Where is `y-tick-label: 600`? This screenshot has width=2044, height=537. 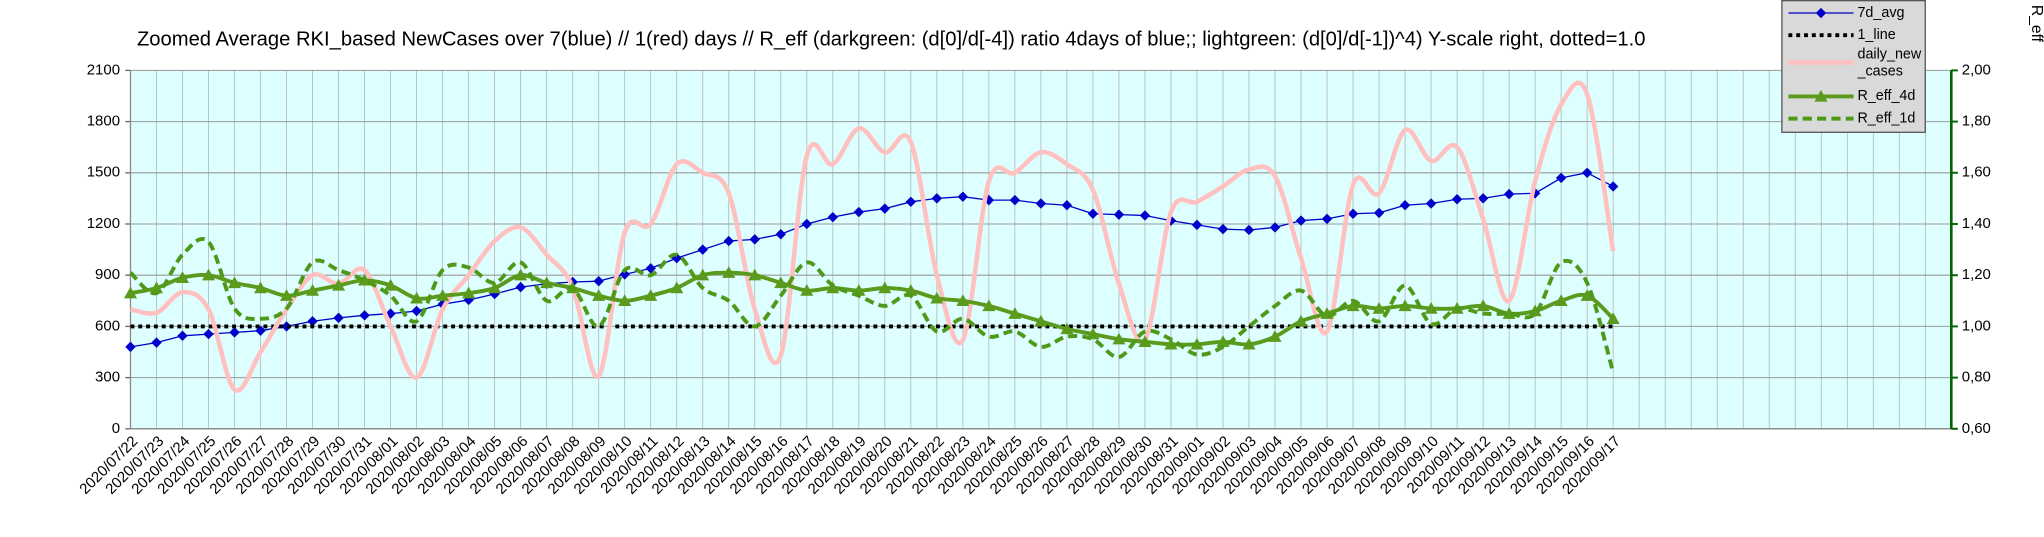 y-tick-label: 600 is located at coordinates (107, 325).